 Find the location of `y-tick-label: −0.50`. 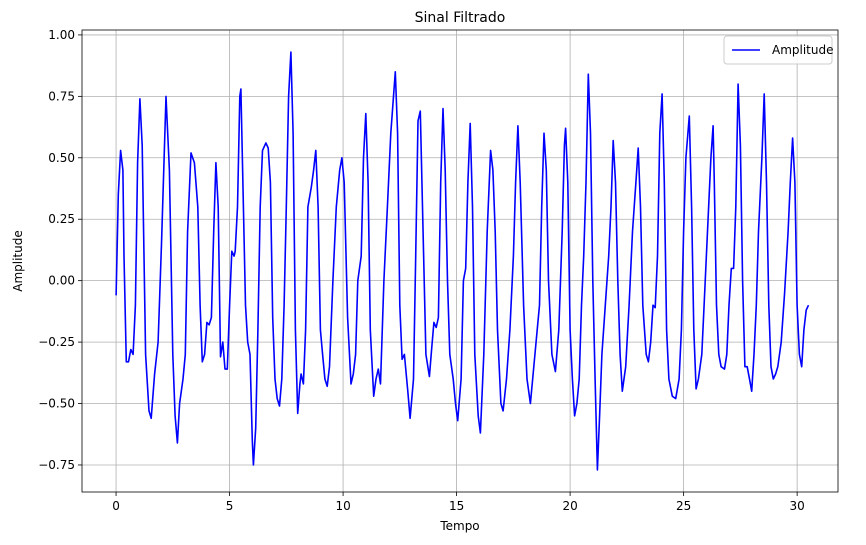

y-tick-label: −0.50 is located at coordinates (56, 404).